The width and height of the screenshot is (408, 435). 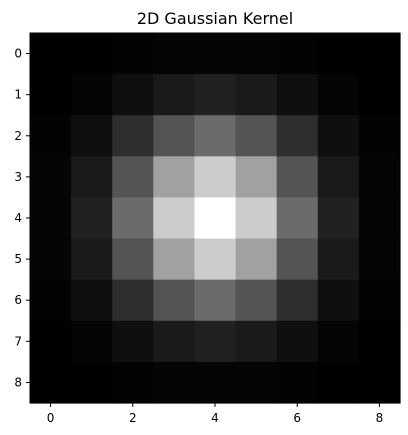 What do you see at coordinates (133, 418) in the screenshot?
I see `x-tick-label: 2` at bounding box center [133, 418].